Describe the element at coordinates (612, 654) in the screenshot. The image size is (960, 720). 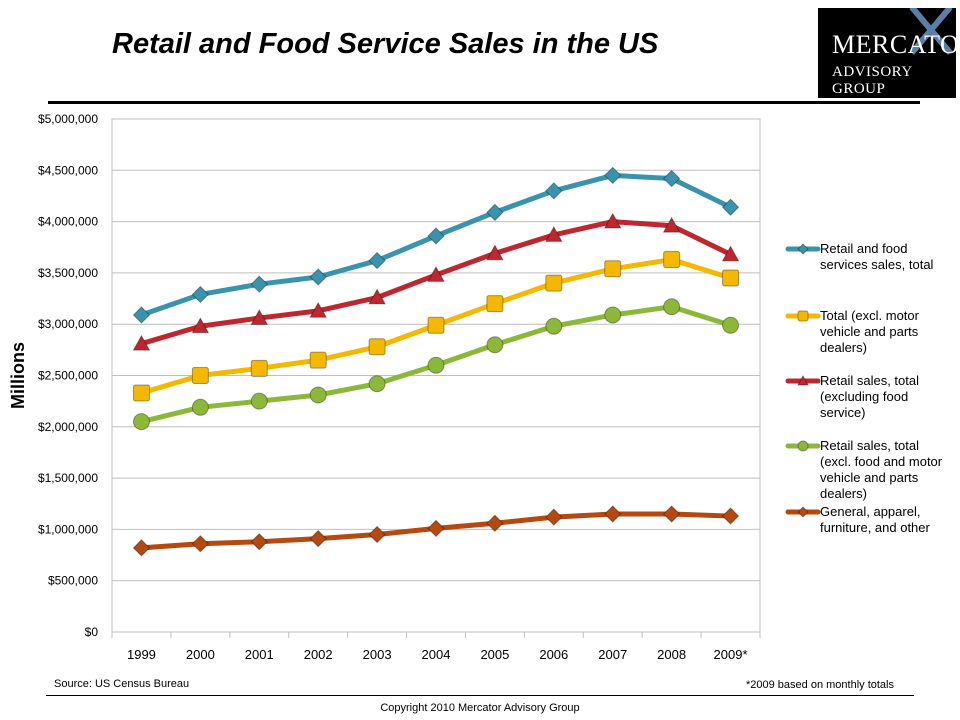
I see `x-tick-label: 2007` at that location.